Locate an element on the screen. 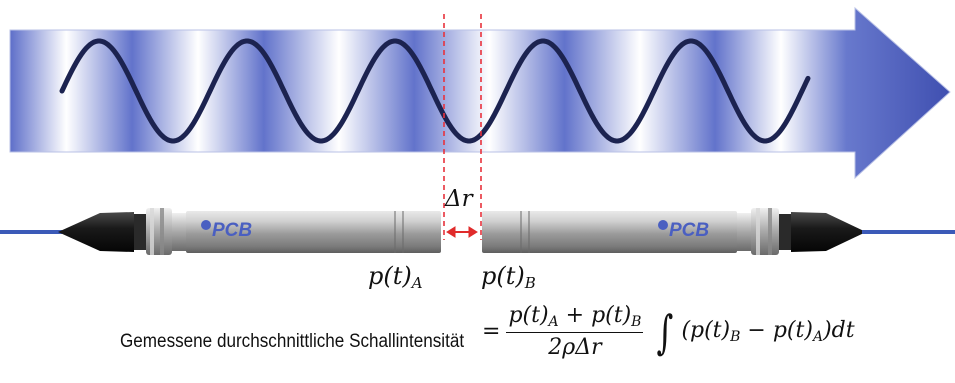  formula-numerator: p(t)A + p(t)B is located at coordinates (575, 318).